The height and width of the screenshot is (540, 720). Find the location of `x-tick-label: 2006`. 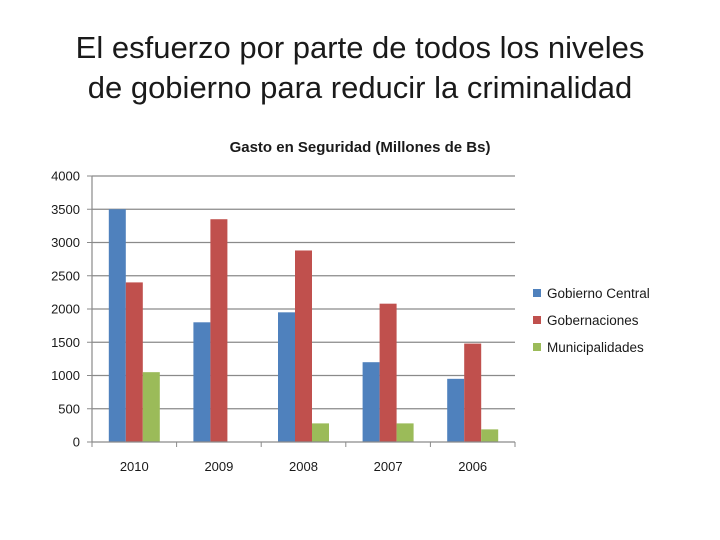

x-tick-label: 2006 is located at coordinates (472, 466).